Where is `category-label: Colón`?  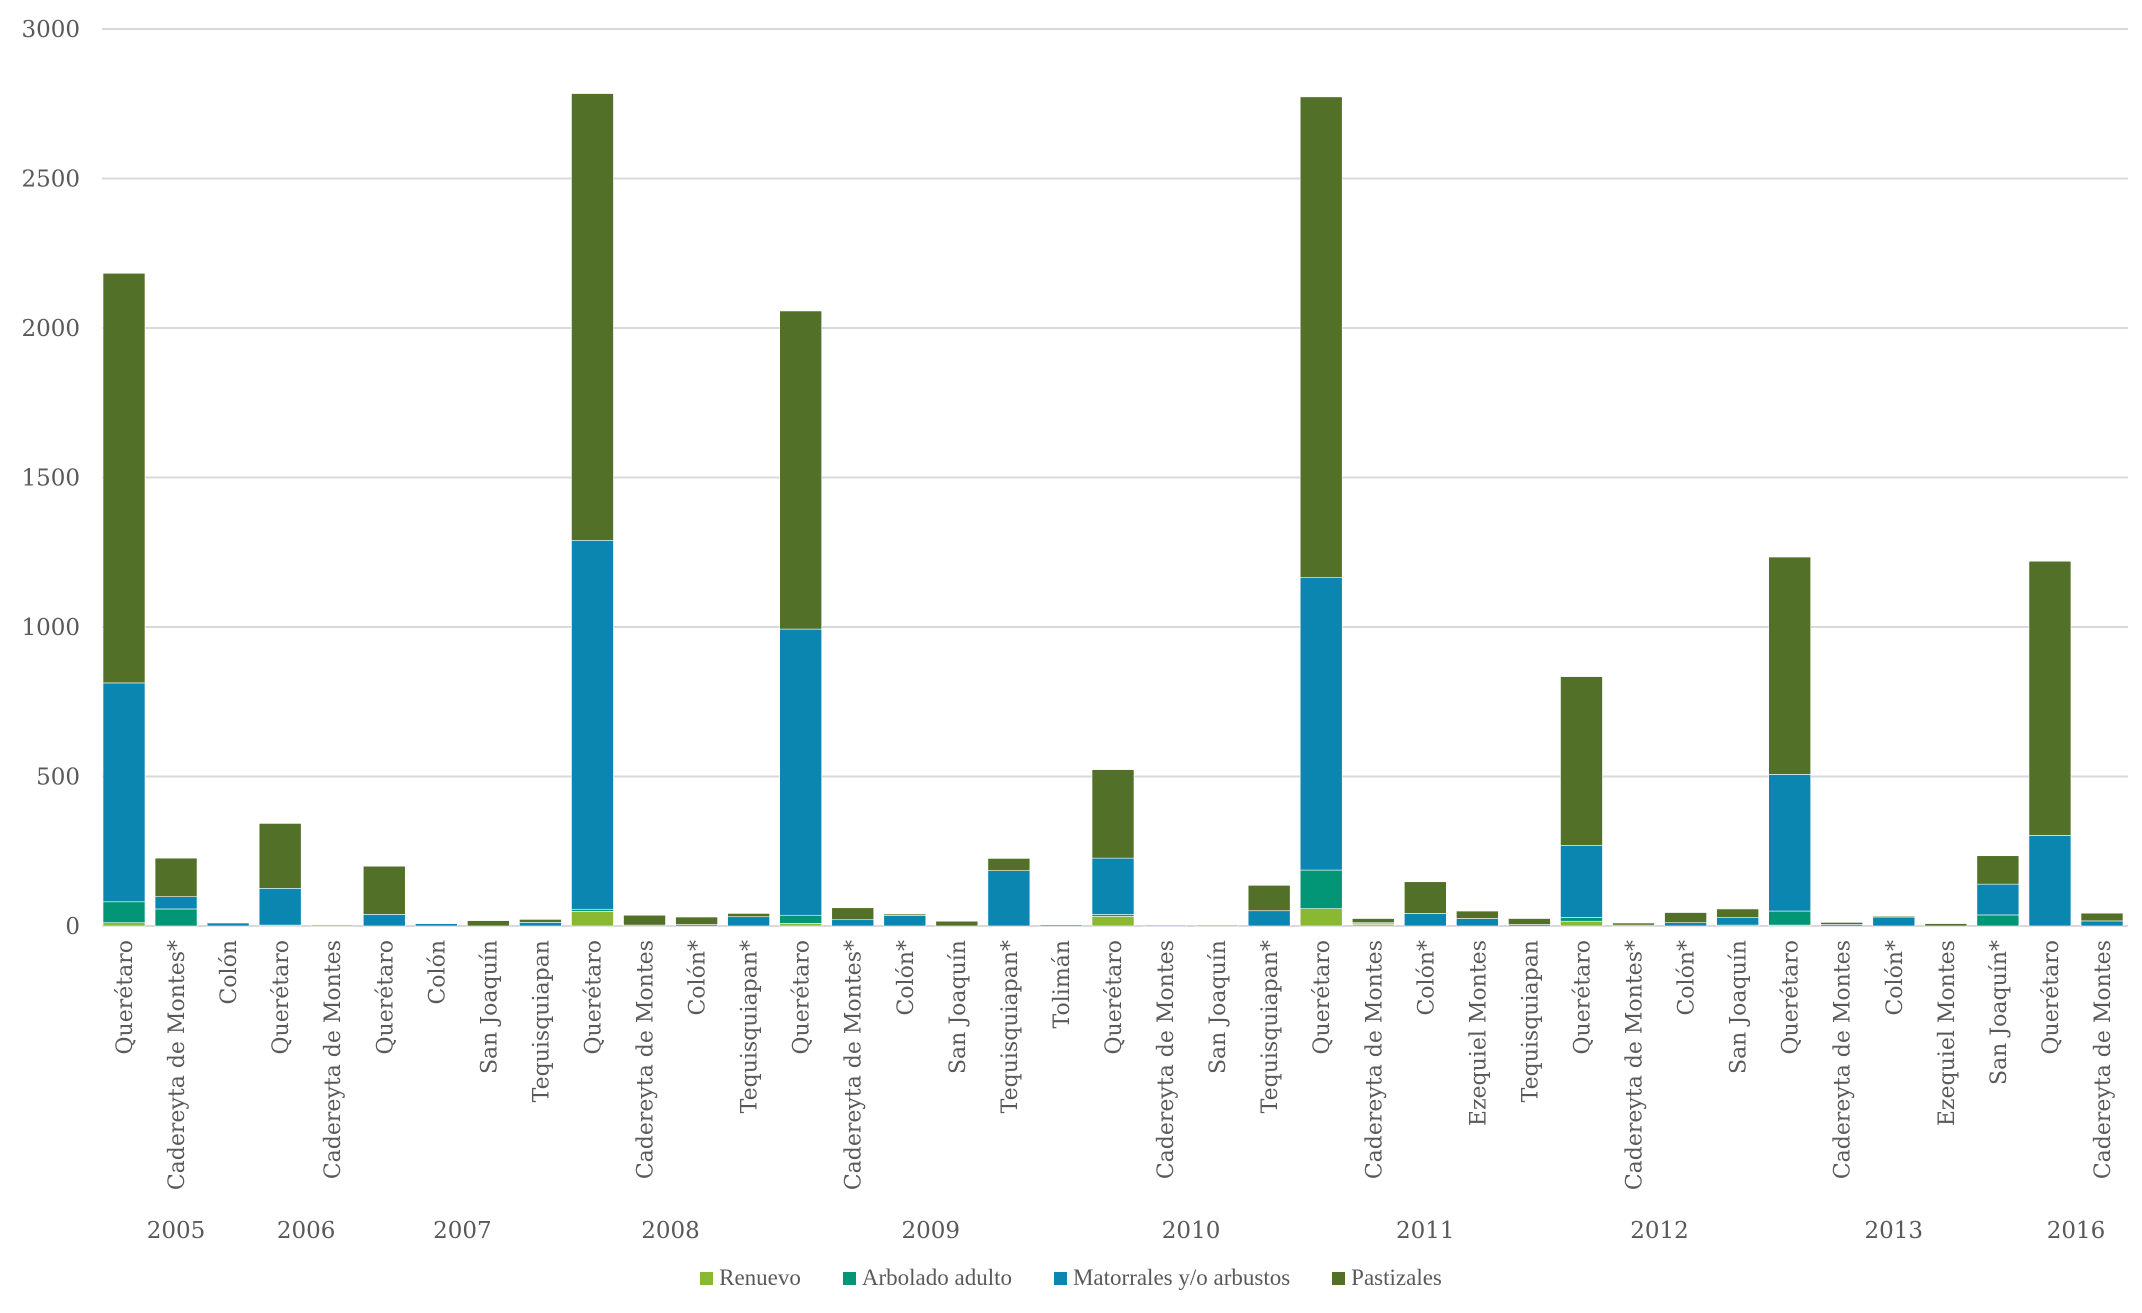 category-label: Colón is located at coordinates (437, 972).